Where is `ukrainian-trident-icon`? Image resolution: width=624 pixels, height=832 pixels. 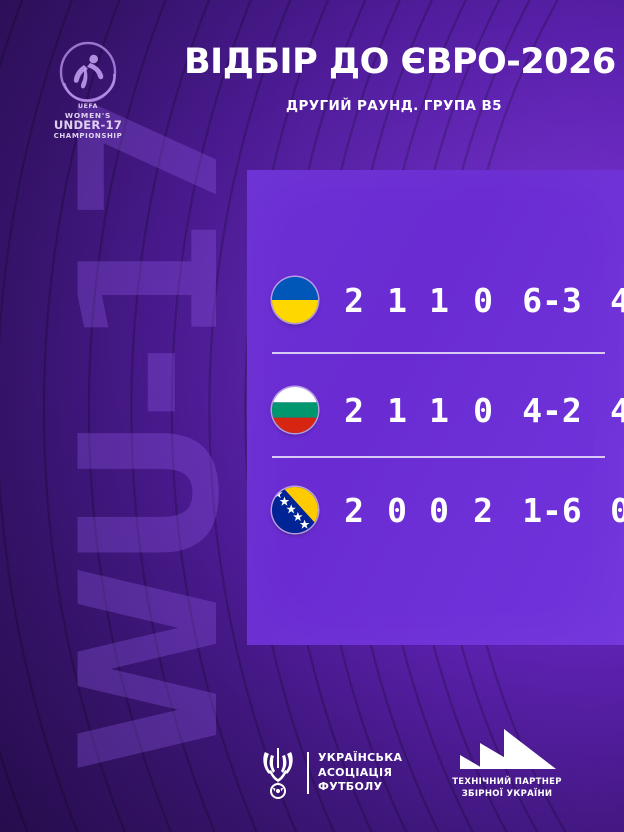
ukrainian-trident-icon is located at coordinates (278, 773).